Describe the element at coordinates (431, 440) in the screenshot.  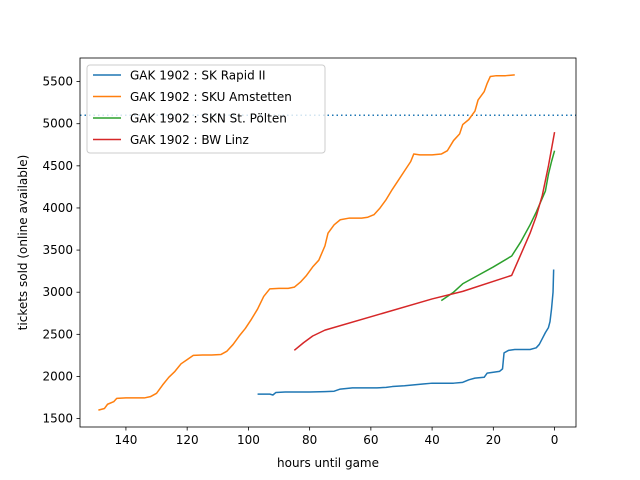
I see `x-tick-label: 40` at that location.